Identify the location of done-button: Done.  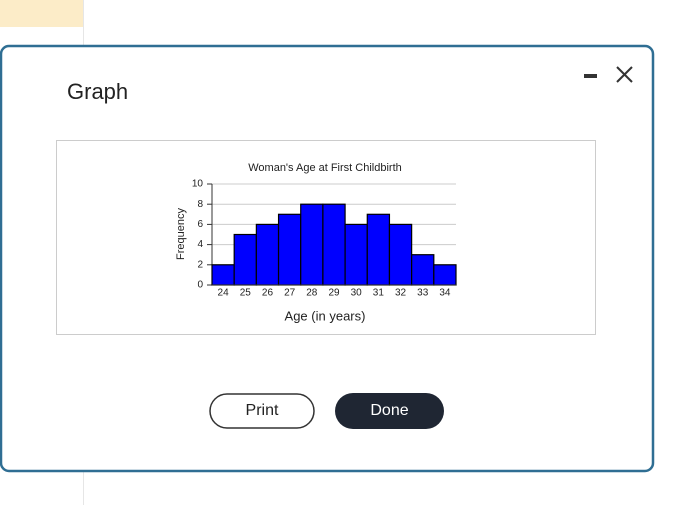
(389, 411).